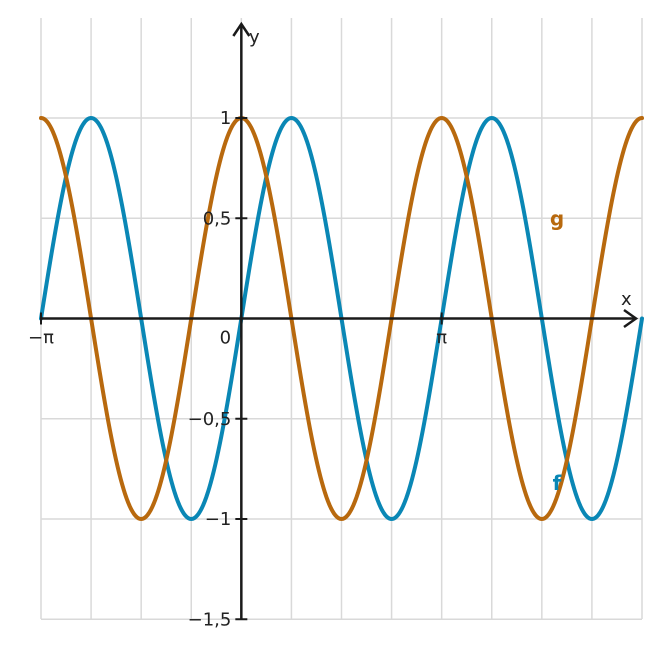 The height and width of the screenshot is (648, 661). What do you see at coordinates (225, 118) in the screenshot?
I see `y-tick-label: 1` at bounding box center [225, 118].